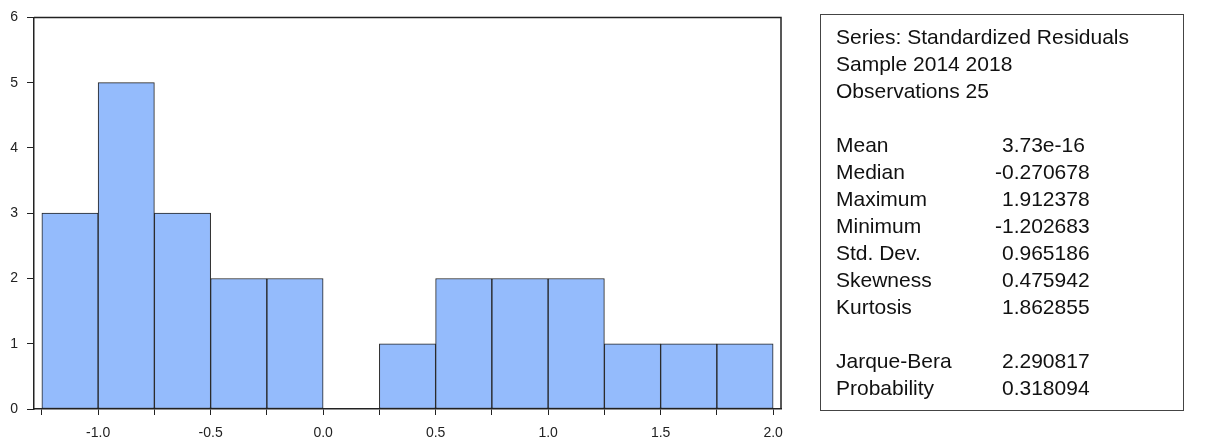 The height and width of the screenshot is (447, 1222). Describe the element at coordinates (1046, 199) in the screenshot. I see `data-label: 1.912378` at that location.